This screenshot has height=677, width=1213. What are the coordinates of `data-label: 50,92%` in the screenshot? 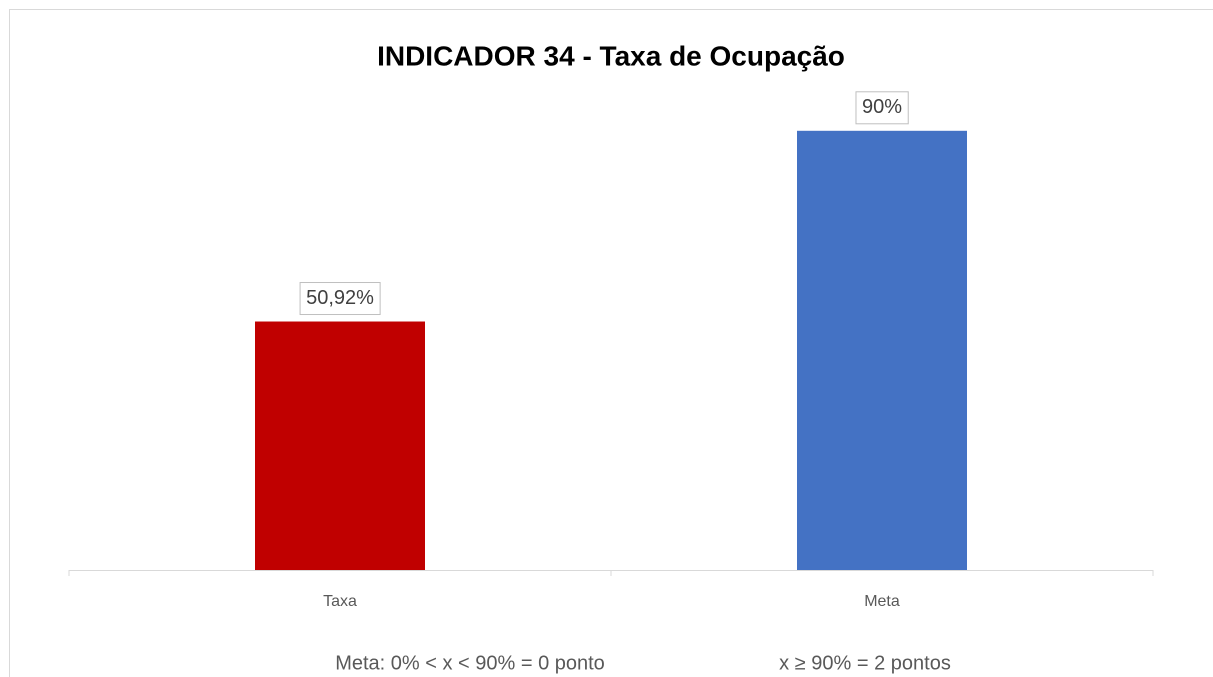 It's located at (340, 298).